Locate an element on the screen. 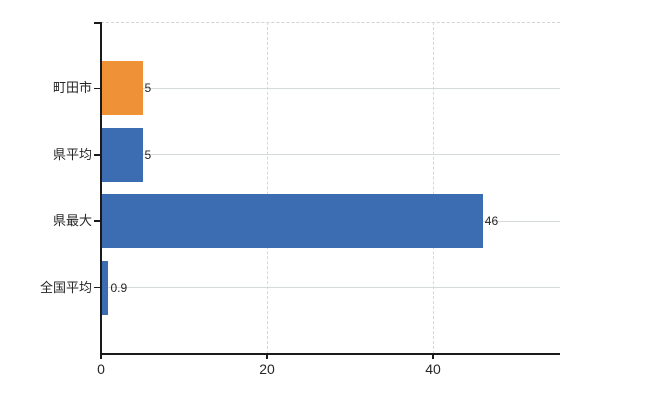 The width and height of the screenshot is (650, 400). bar-value-label: 0.9 is located at coordinates (119, 287).